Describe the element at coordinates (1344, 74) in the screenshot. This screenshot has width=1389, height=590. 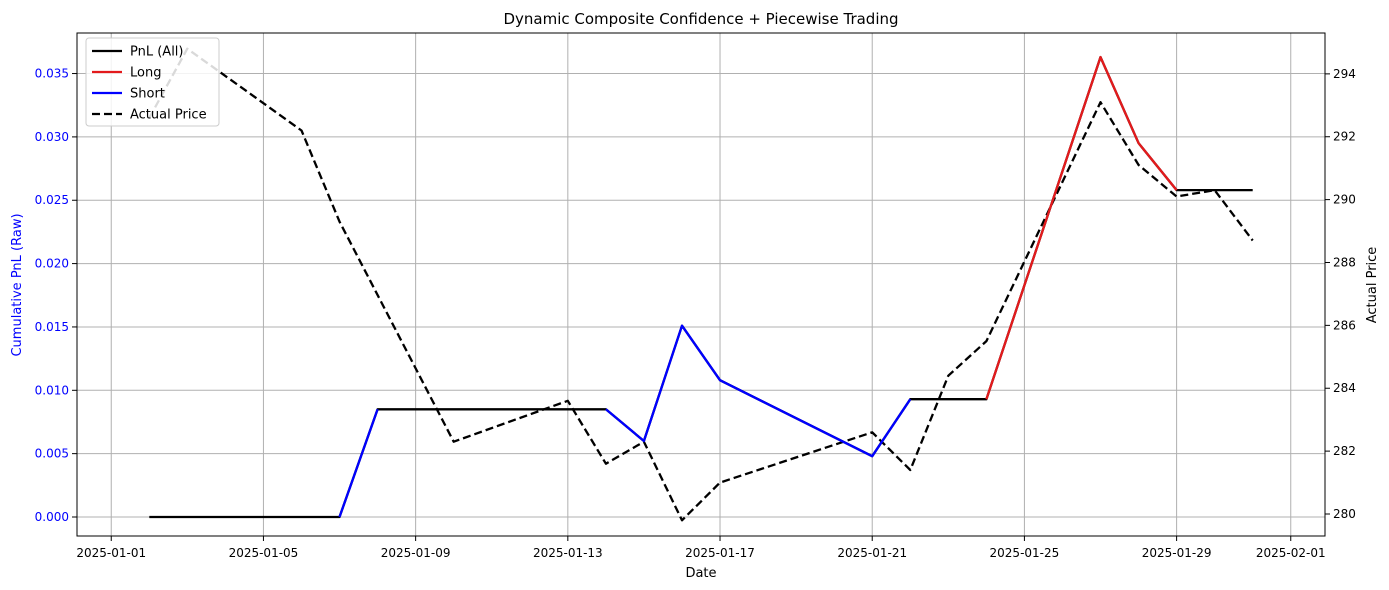
I see `y-right-tick-label: 294` at that location.